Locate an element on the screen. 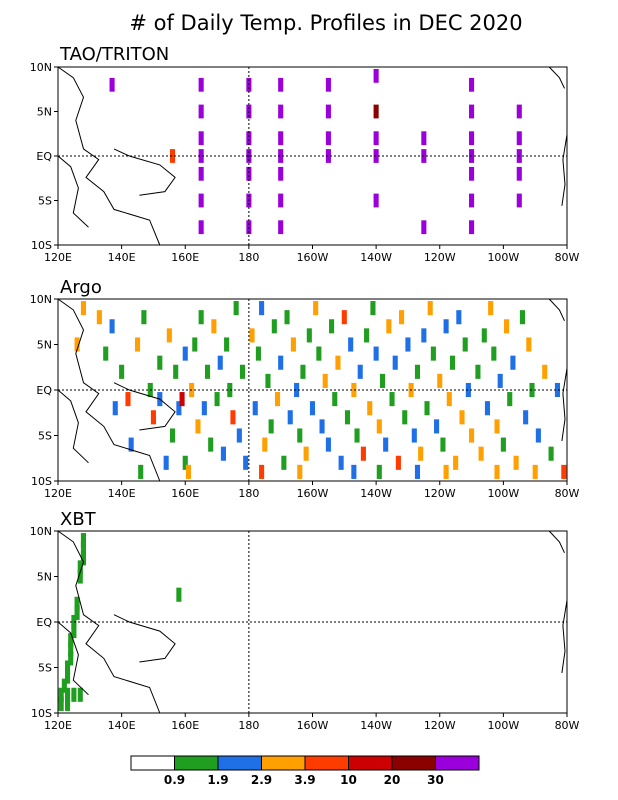 The height and width of the screenshot is (800, 618). x-tick-label: 180 is located at coordinates (248, 257).